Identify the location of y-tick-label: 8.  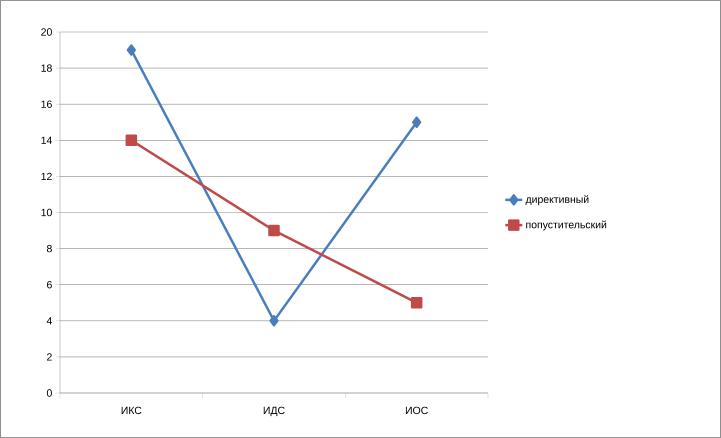
(49, 248).